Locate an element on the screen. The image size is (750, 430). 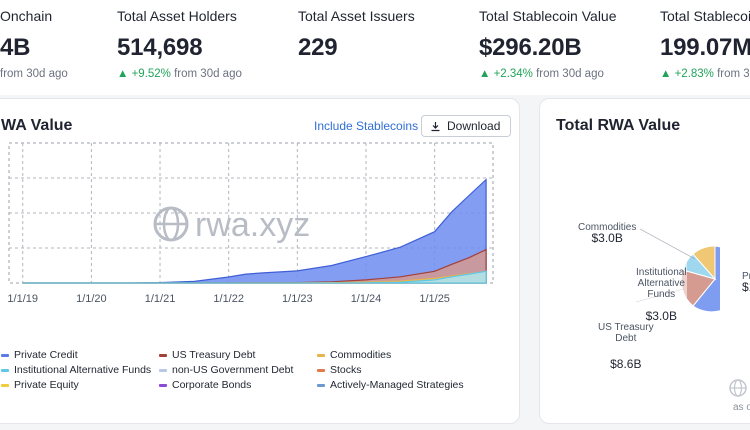
rwa-pie-chart is located at coordinates (655, 284).